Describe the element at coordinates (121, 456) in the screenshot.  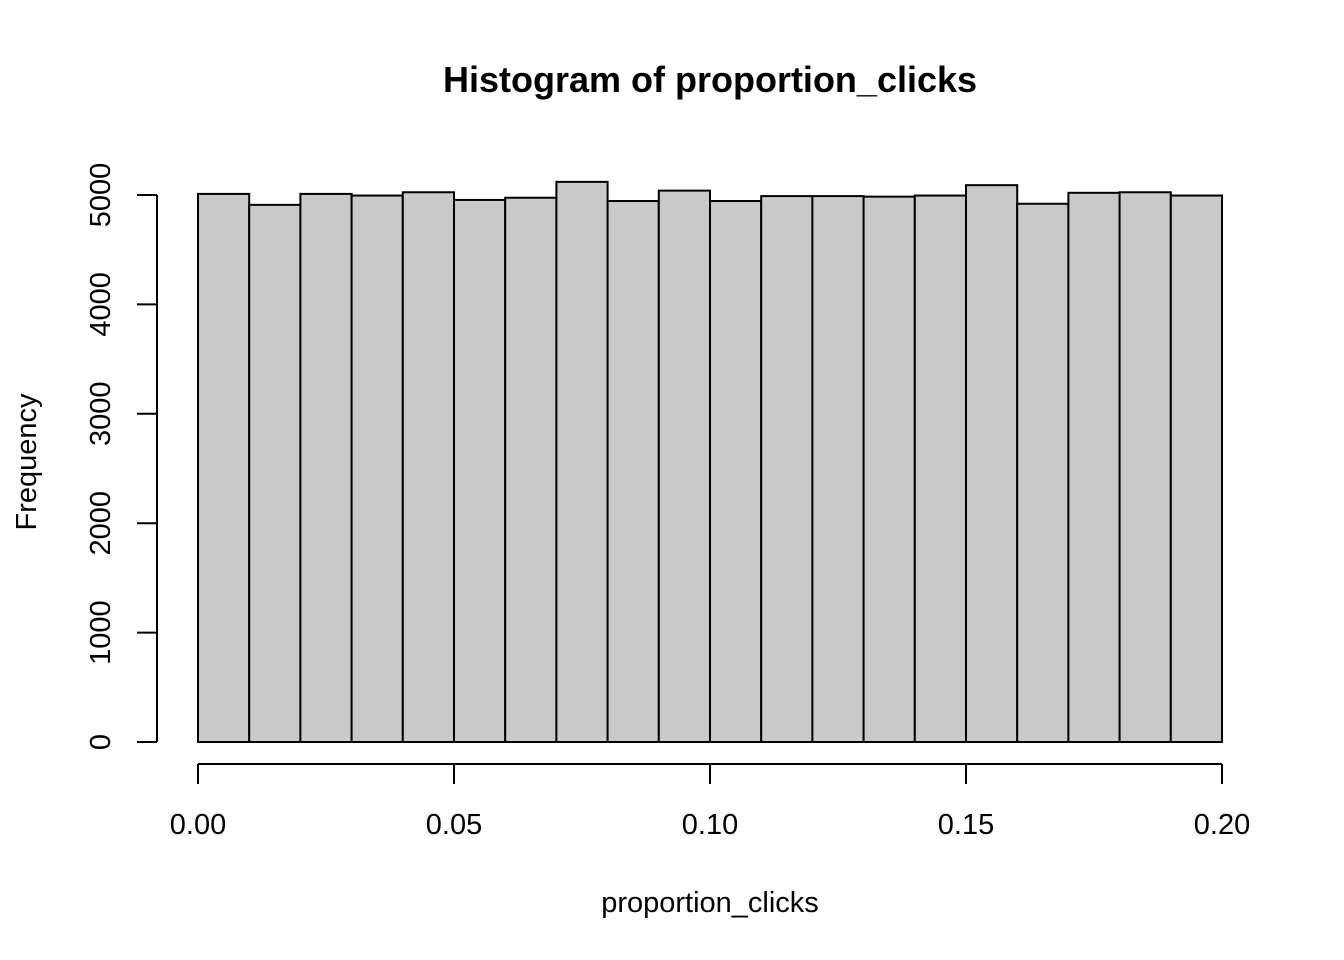
I see `y-axis: 0 1000 2000 3000 4000 5000` at that location.